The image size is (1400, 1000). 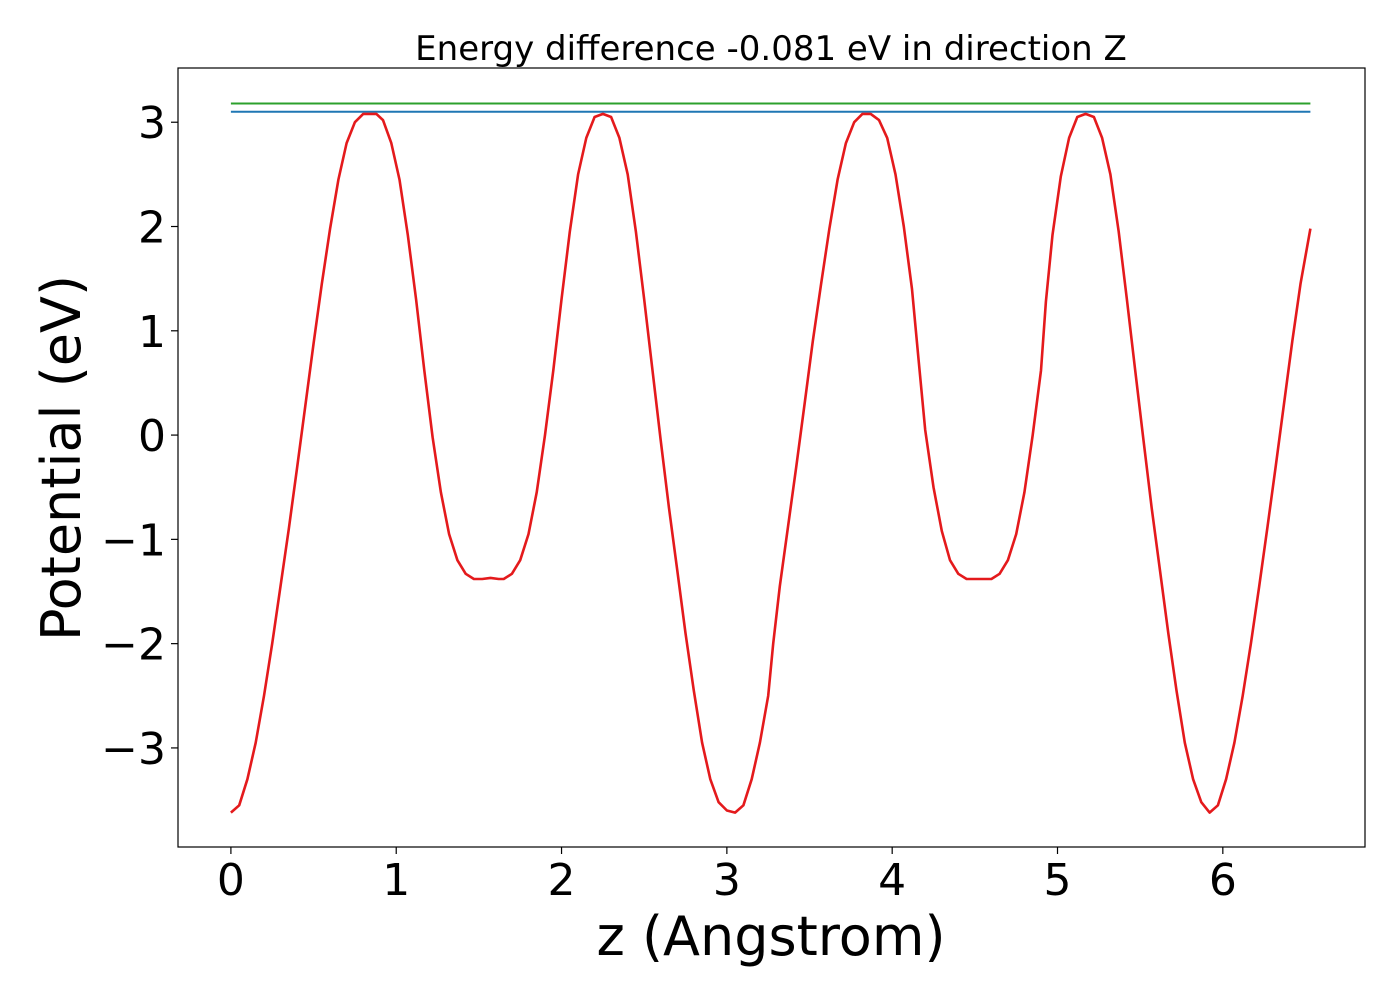 I want to click on y-tick-label: −2, so click(x=133, y=645).